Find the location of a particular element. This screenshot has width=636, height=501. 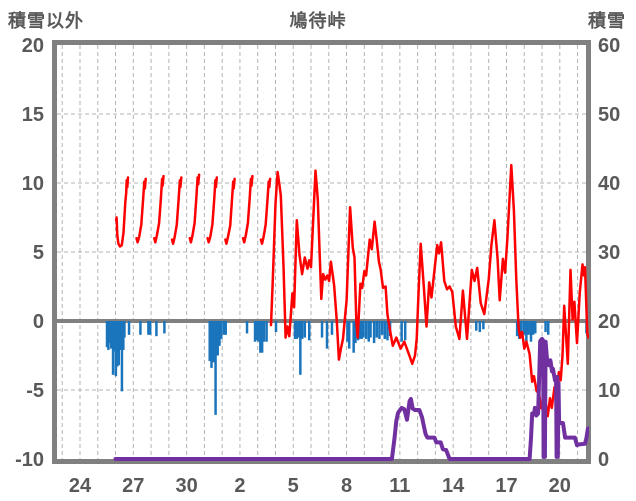

x-axis-tick-label: 27 is located at coordinates (133, 486).